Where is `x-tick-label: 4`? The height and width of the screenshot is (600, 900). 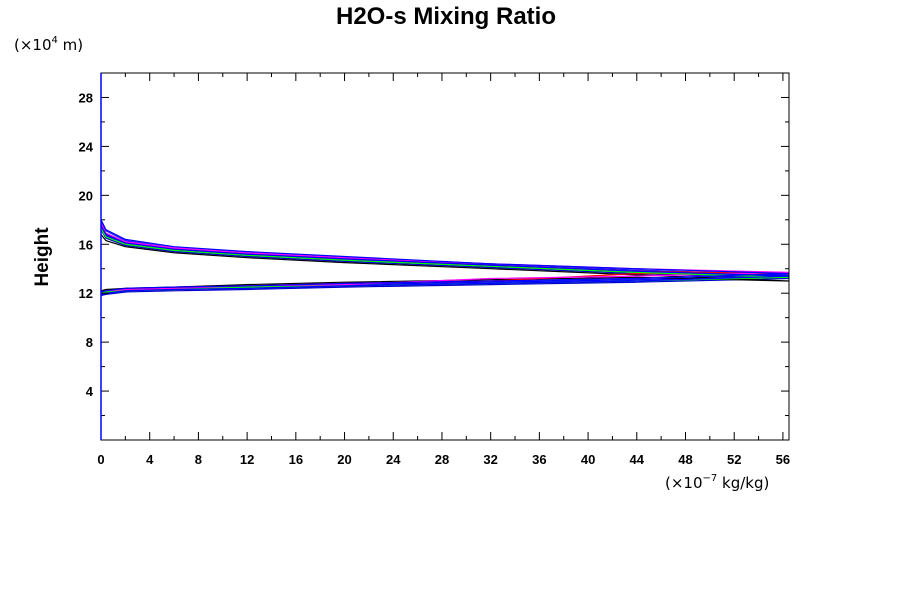 x-tick-label: 4 is located at coordinates (150, 459).